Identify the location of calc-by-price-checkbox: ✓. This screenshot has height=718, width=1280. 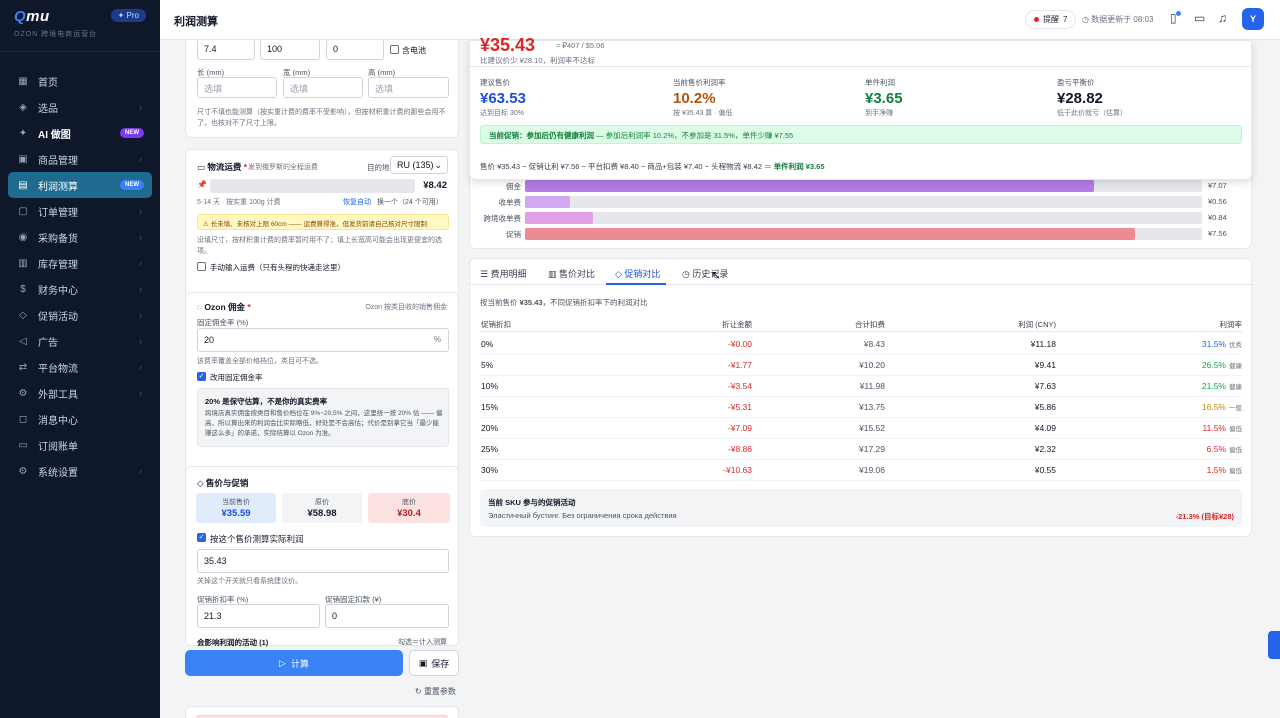
(201, 537).